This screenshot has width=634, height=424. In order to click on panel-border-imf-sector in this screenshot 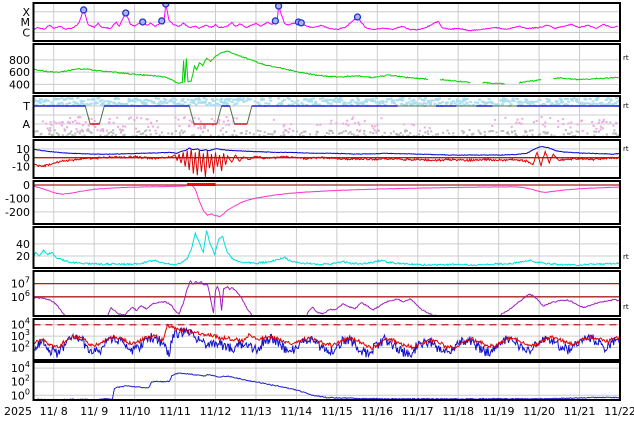, I will do `click(326, 116)`.